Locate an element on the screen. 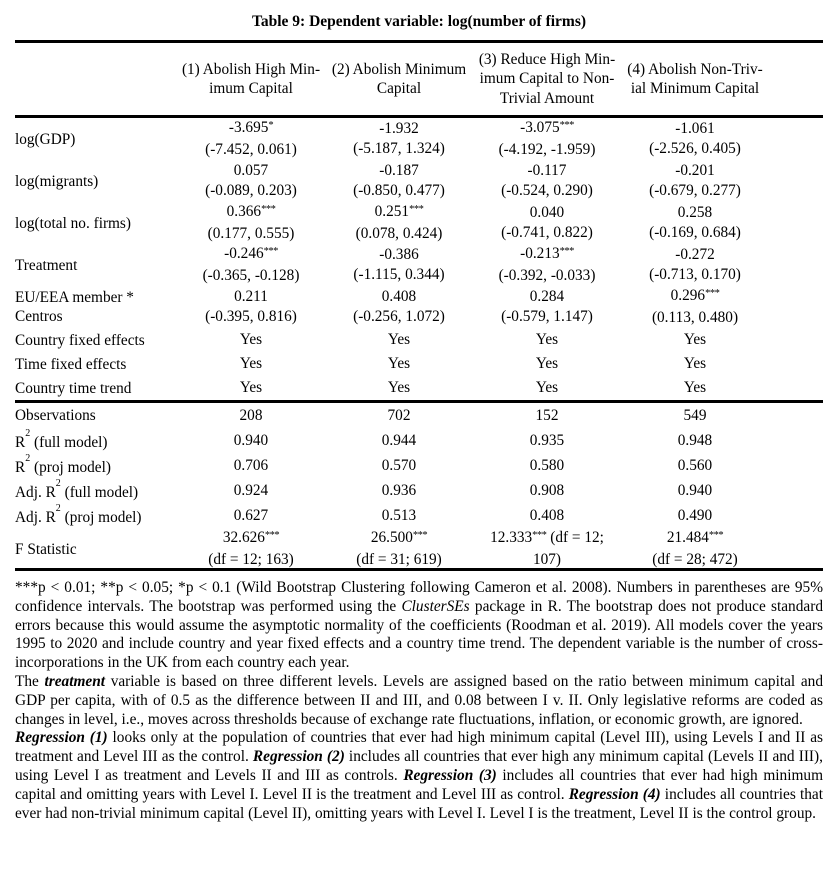 This screenshot has height=888, width=838. row-label-text2: (full model) is located at coordinates (69, 443).